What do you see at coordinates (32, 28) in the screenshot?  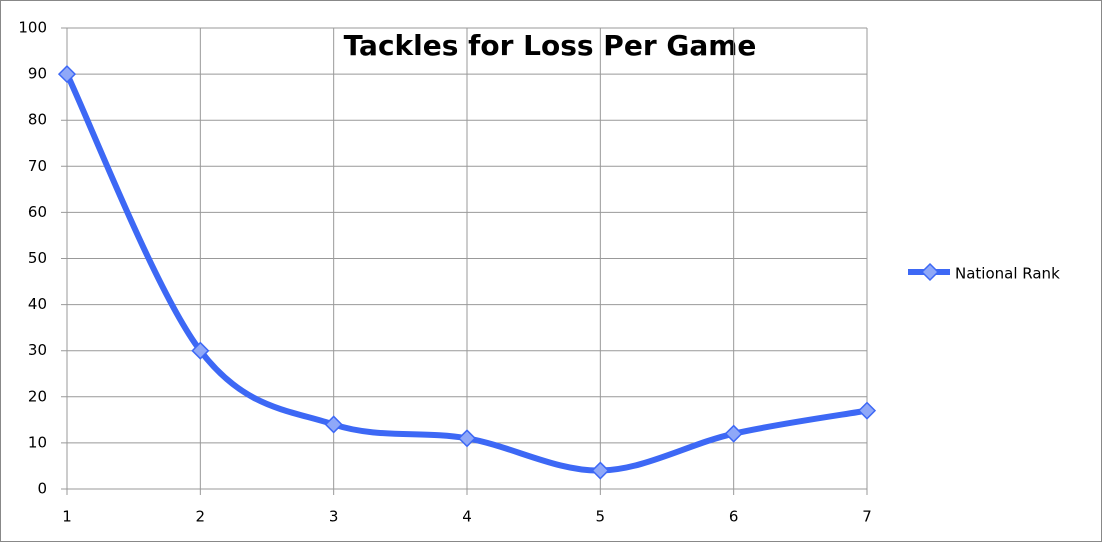 I see `y-tick-label: 100` at bounding box center [32, 28].